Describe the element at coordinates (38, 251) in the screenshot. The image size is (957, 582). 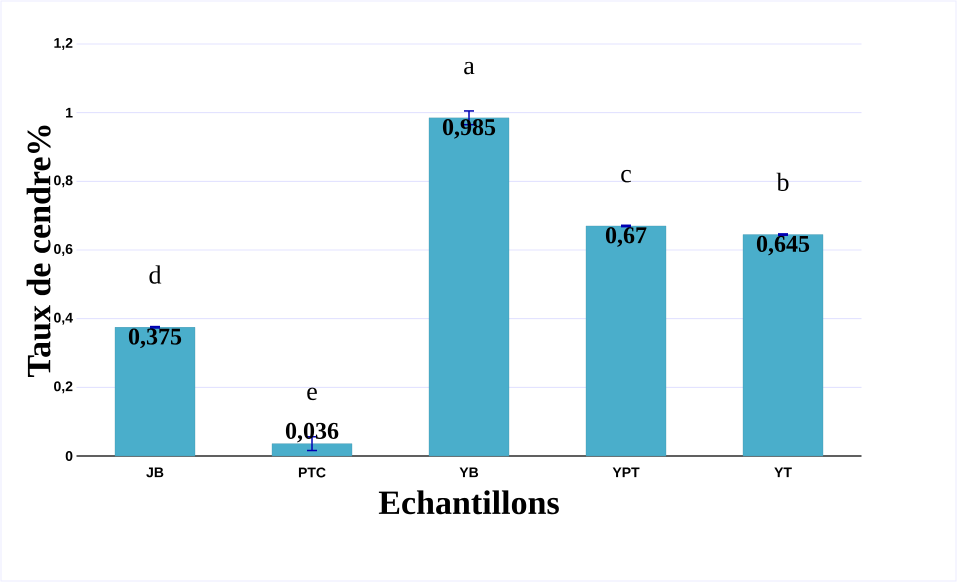
I see `y-axis-title: Taux de cendre%` at that location.